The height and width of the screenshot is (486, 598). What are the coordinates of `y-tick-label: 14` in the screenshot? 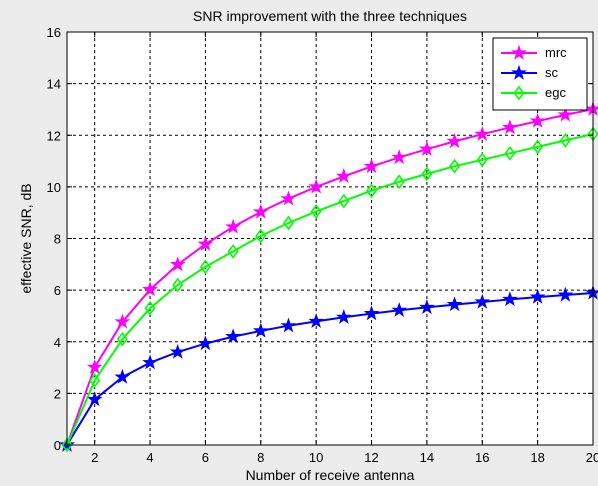 It's located at (54, 84).